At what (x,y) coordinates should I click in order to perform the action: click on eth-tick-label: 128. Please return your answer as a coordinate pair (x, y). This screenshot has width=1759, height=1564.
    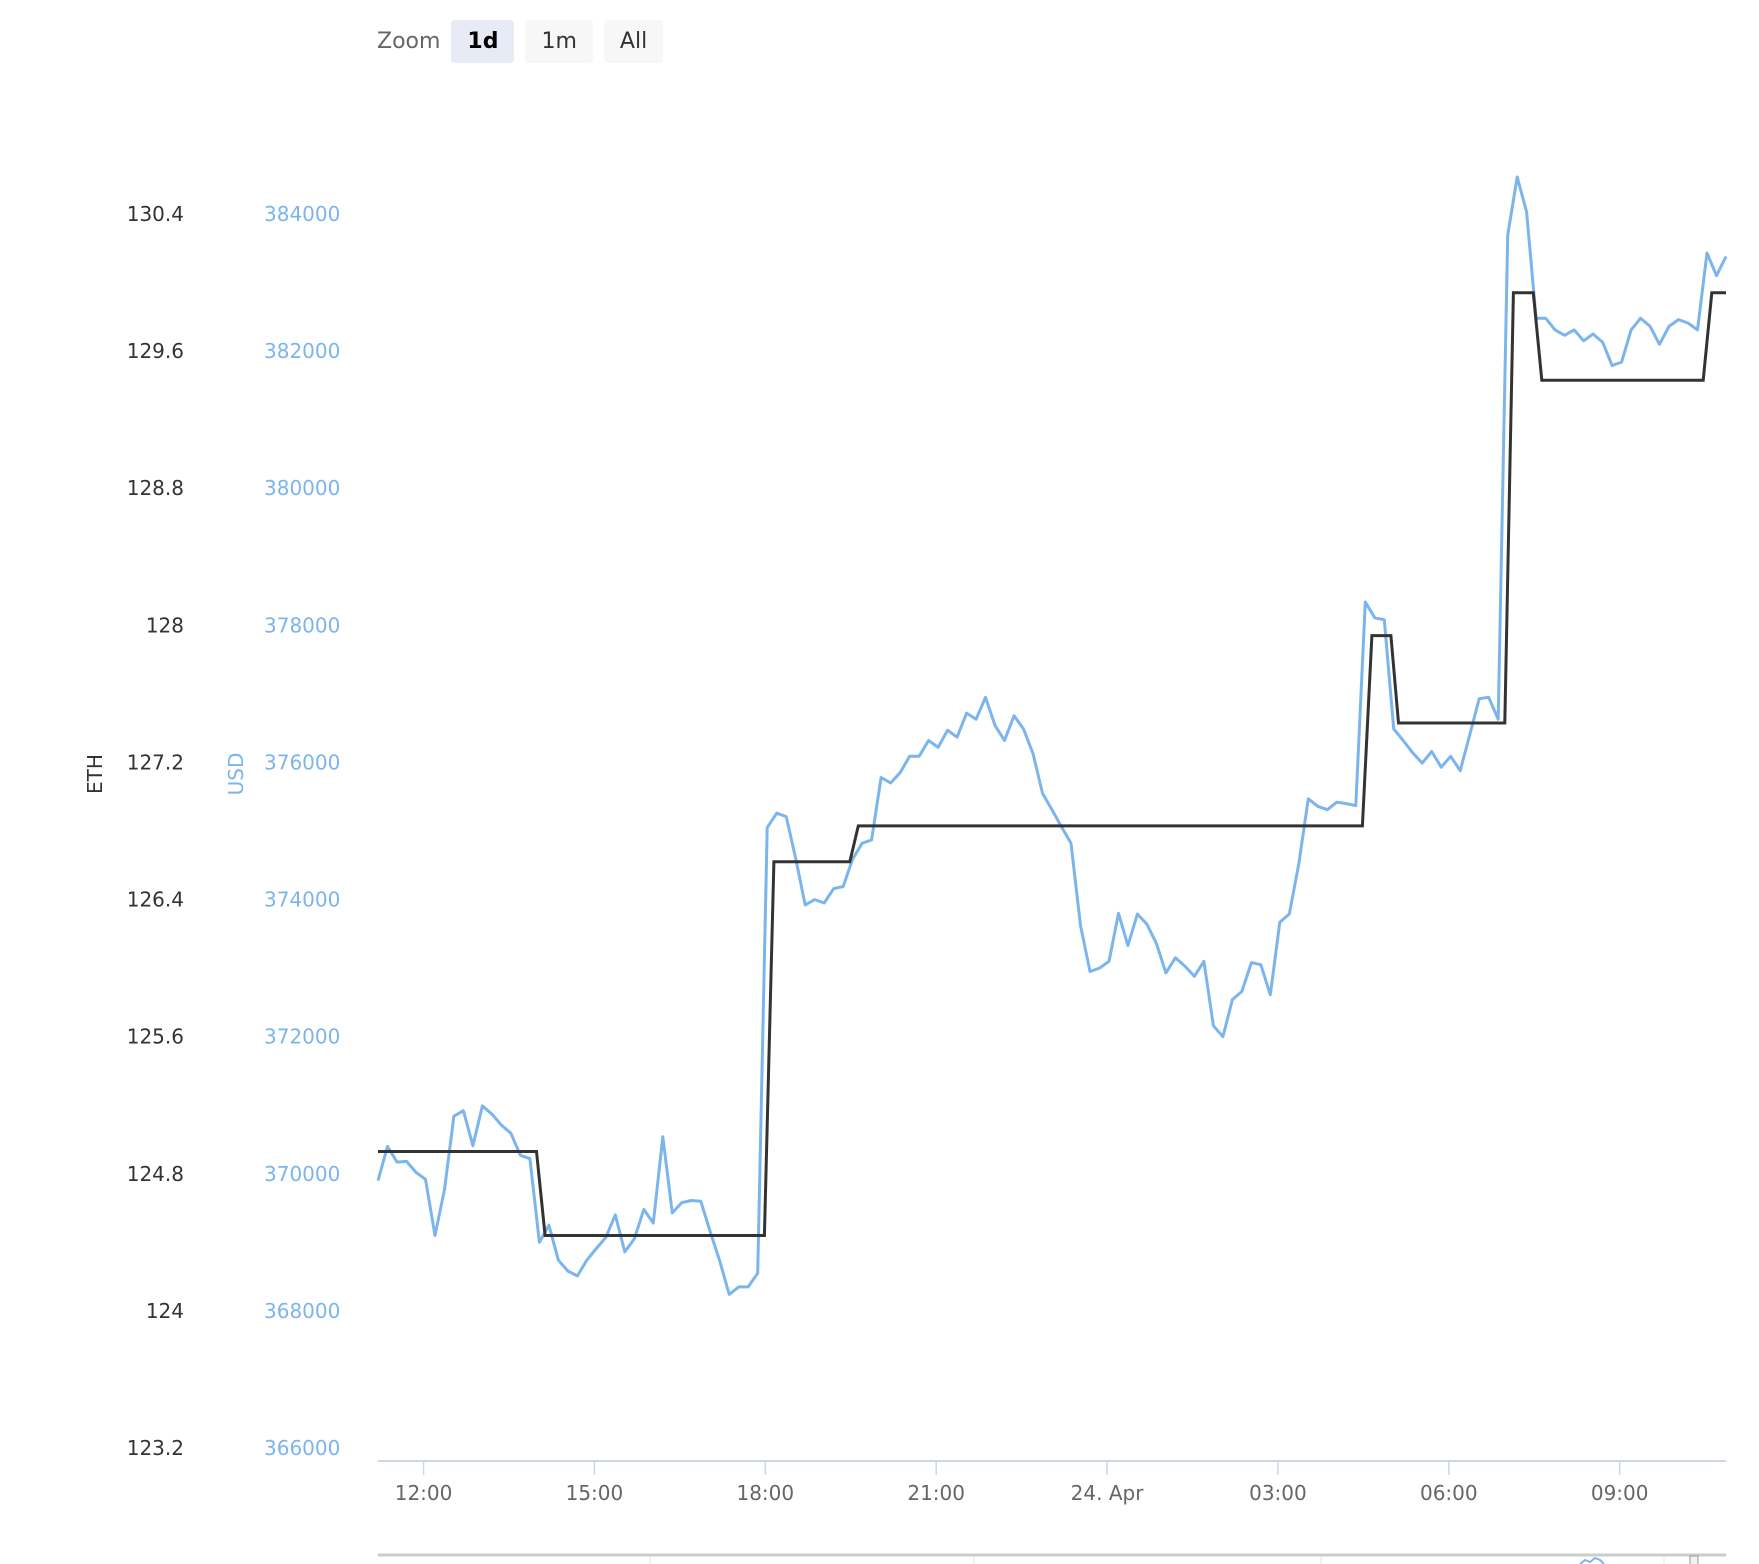
    Looking at the image, I should click on (165, 625).